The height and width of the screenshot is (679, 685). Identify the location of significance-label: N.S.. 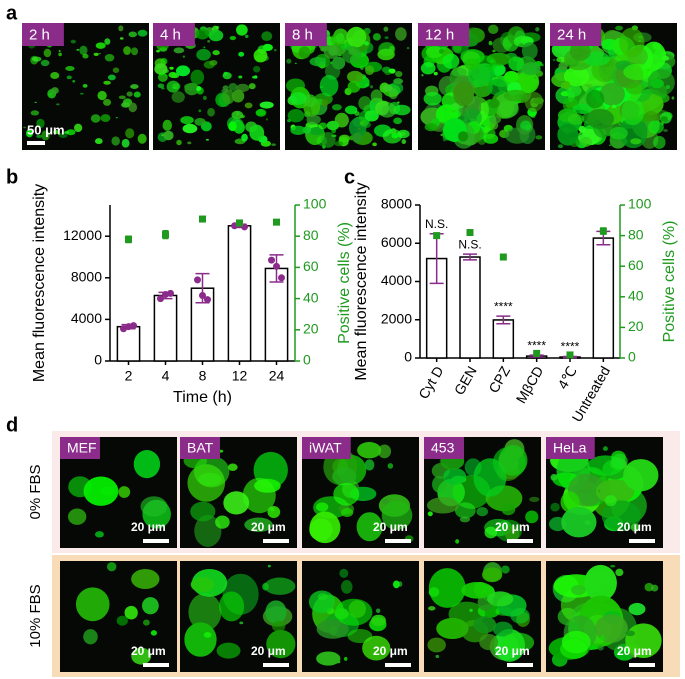
(436, 224).